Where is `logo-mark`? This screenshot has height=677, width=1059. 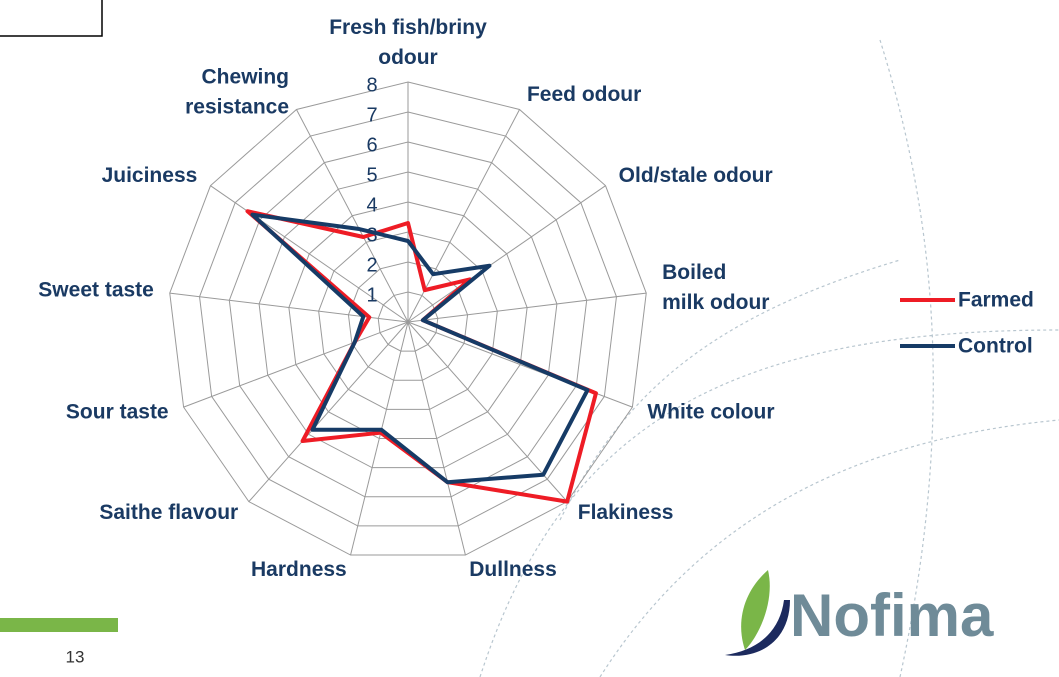
logo-mark is located at coordinates (757, 613).